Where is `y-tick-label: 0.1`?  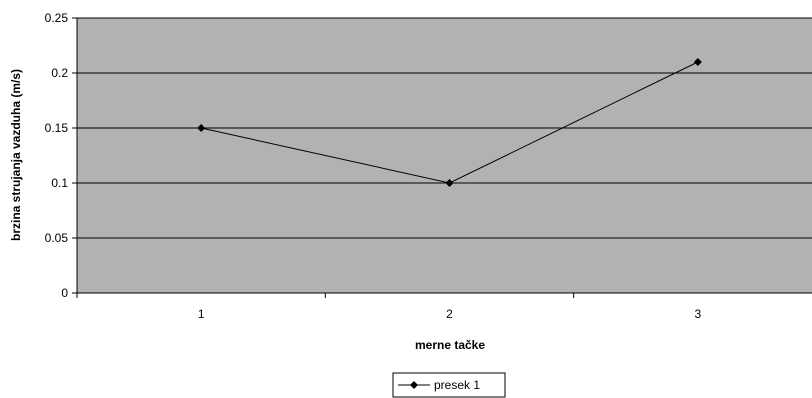
y-tick-label: 0.1 is located at coordinates (59, 183).